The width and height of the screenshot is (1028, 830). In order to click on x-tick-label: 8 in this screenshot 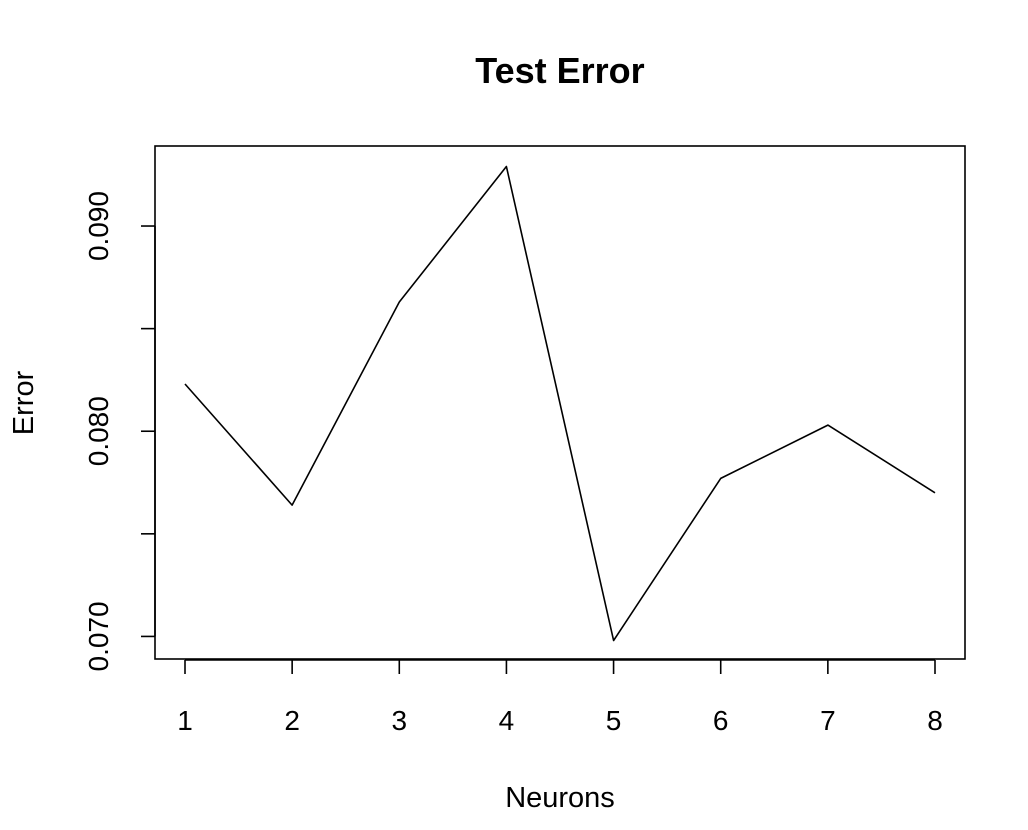, I will do `click(935, 720)`.